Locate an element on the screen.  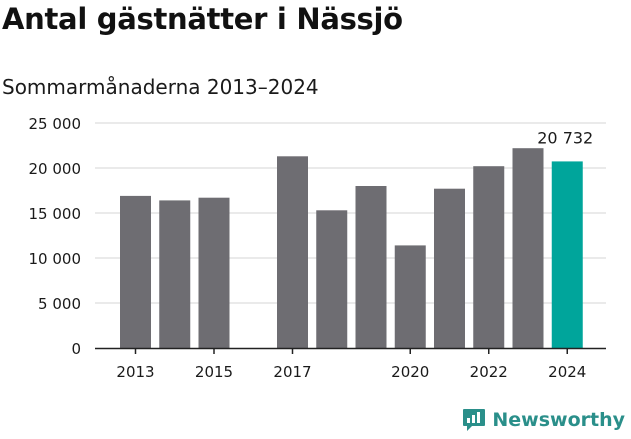
y-tick-label: 15 000 is located at coordinates (55, 214).